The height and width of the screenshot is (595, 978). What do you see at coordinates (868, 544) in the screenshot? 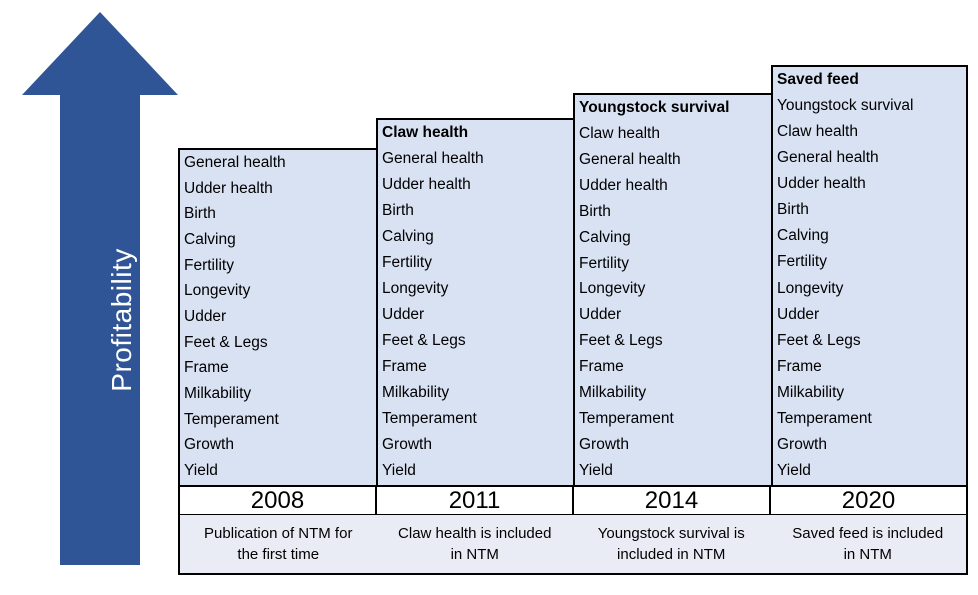
I see `caption-2020: Saved feed is included in NTM` at bounding box center [868, 544].